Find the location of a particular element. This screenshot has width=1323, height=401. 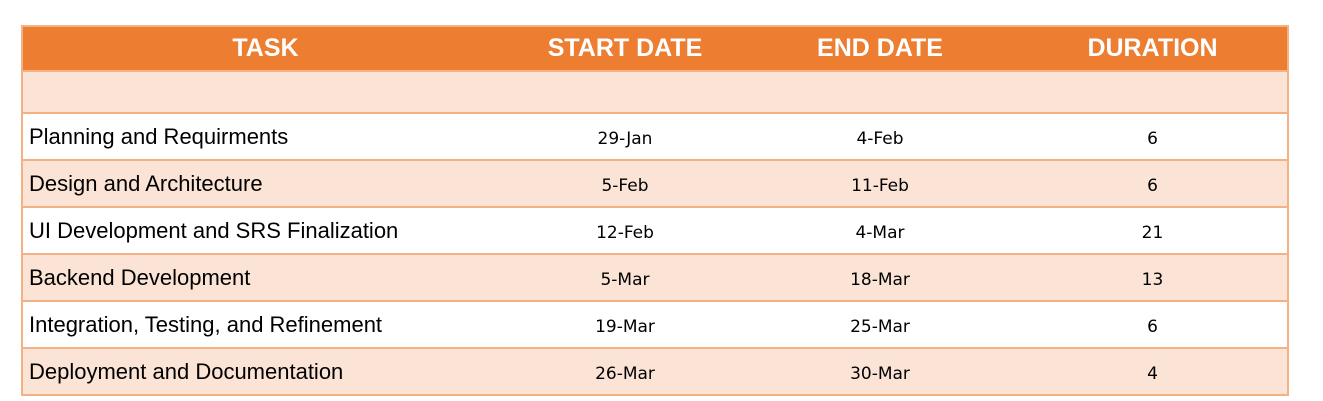

start-date-cell: 5-Feb is located at coordinates (625, 184).